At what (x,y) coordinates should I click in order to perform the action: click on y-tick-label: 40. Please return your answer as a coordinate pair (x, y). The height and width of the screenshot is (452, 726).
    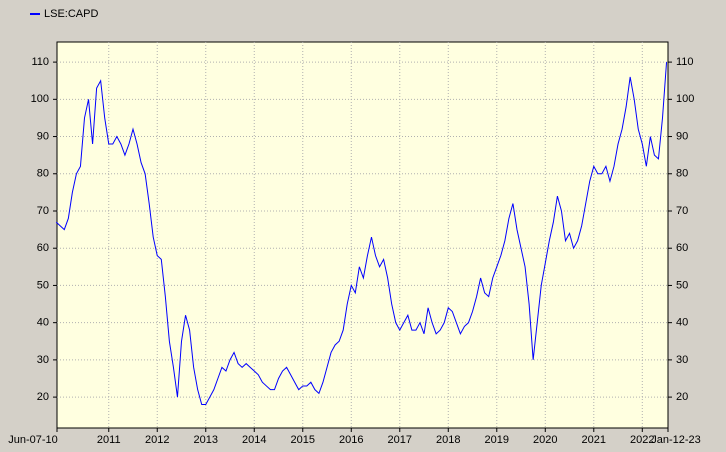
    Looking at the image, I should click on (43, 323).